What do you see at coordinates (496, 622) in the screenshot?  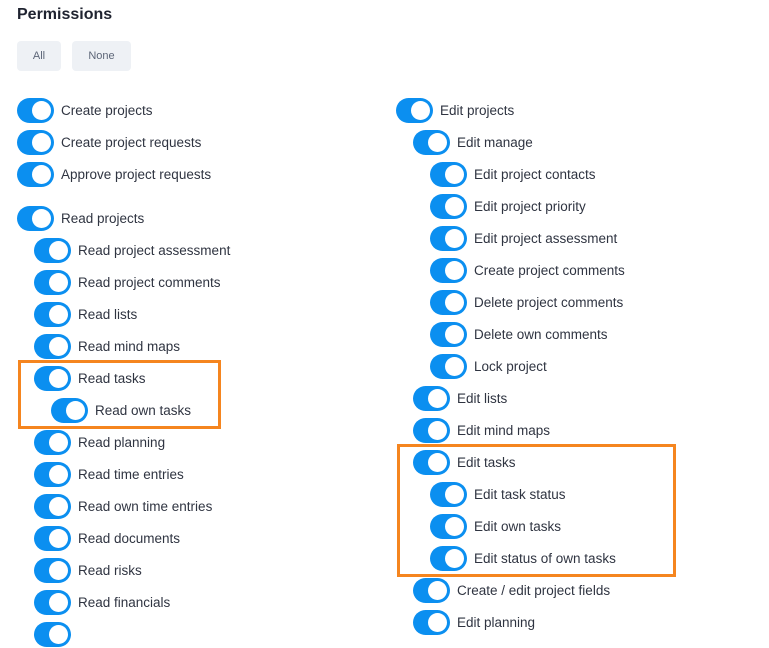 I see `permission-label: Edit planning` at bounding box center [496, 622].